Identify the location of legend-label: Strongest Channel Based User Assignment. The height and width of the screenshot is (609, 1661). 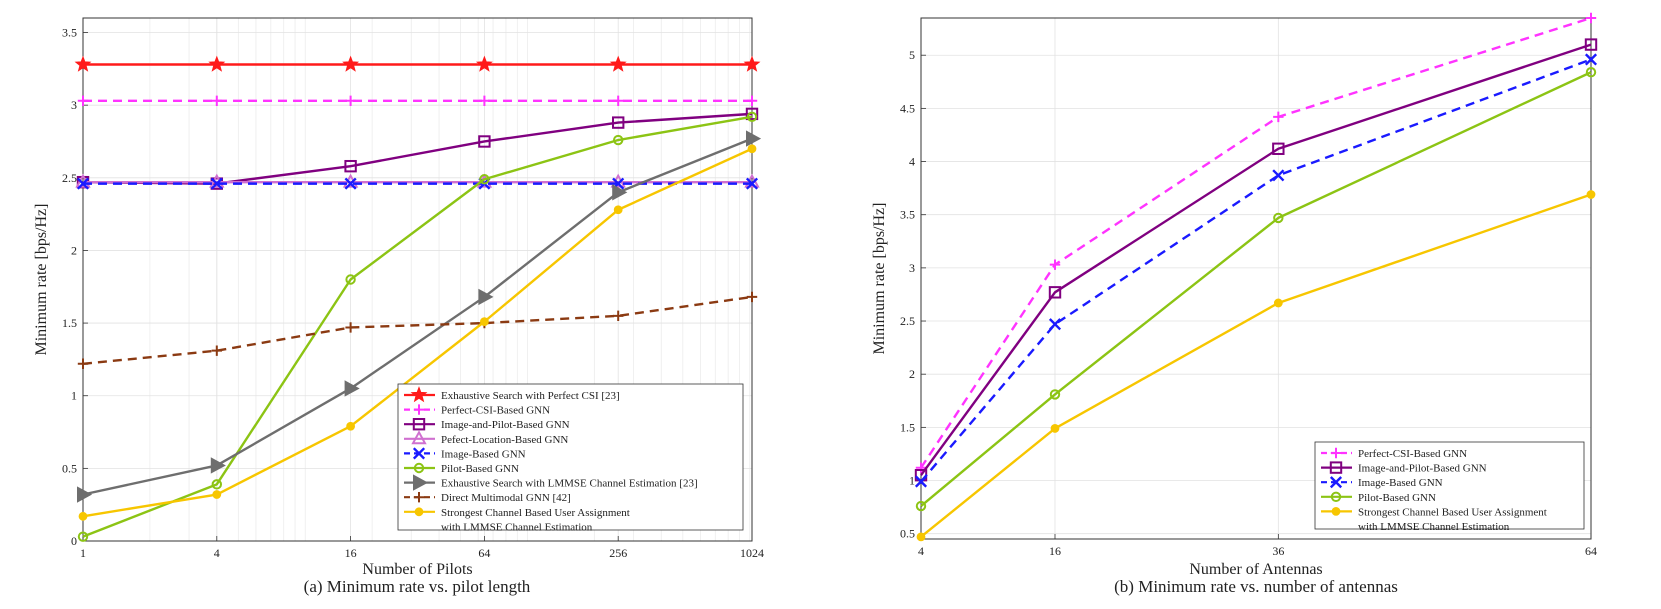
(1452, 512).